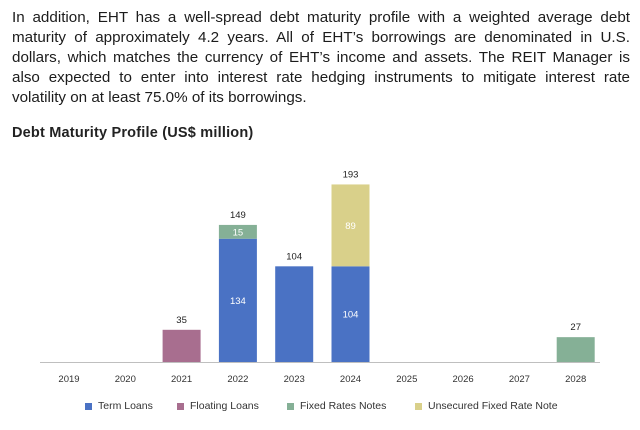 The width and height of the screenshot is (640, 430). What do you see at coordinates (238, 215) in the screenshot?
I see `total-label-2022: 149` at bounding box center [238, 215].